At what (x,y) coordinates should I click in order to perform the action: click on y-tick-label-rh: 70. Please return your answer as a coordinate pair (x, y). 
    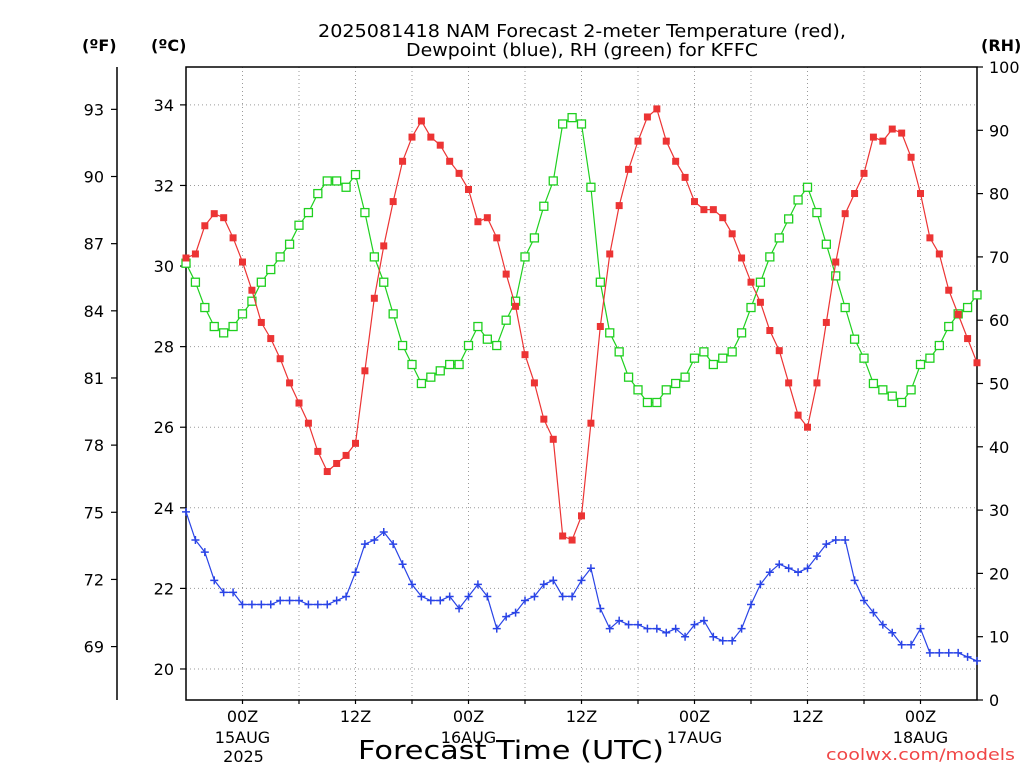
    Looking at the image, I should click on (999, 257).